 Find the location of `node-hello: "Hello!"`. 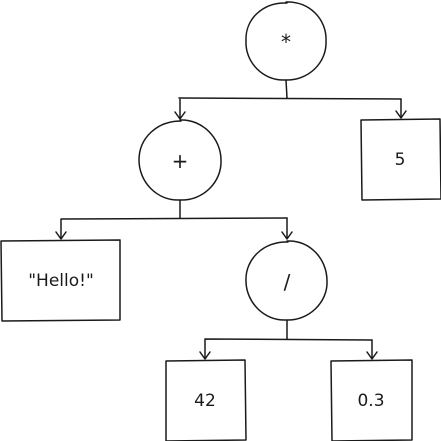

node-hello: "Hello!" is located at coordinates (60, 280).